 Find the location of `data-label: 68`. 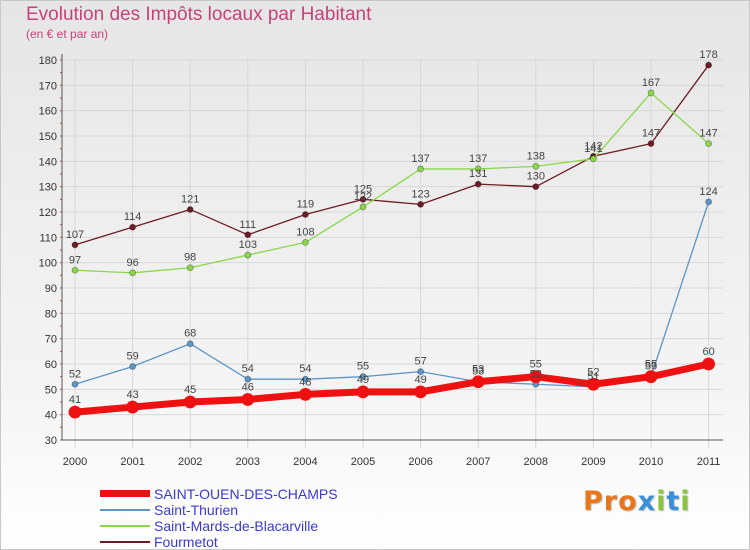

data-label: 68 is located at coordinates (190, 334).